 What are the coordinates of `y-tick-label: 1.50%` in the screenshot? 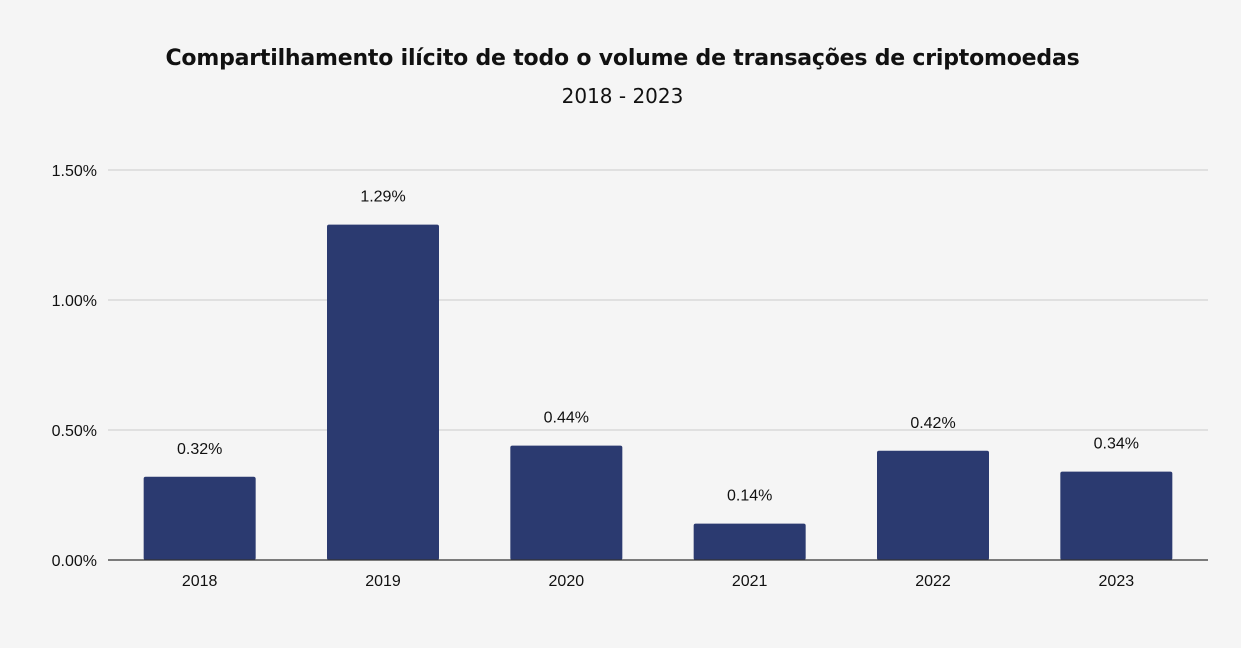 It's located at (74, 171).